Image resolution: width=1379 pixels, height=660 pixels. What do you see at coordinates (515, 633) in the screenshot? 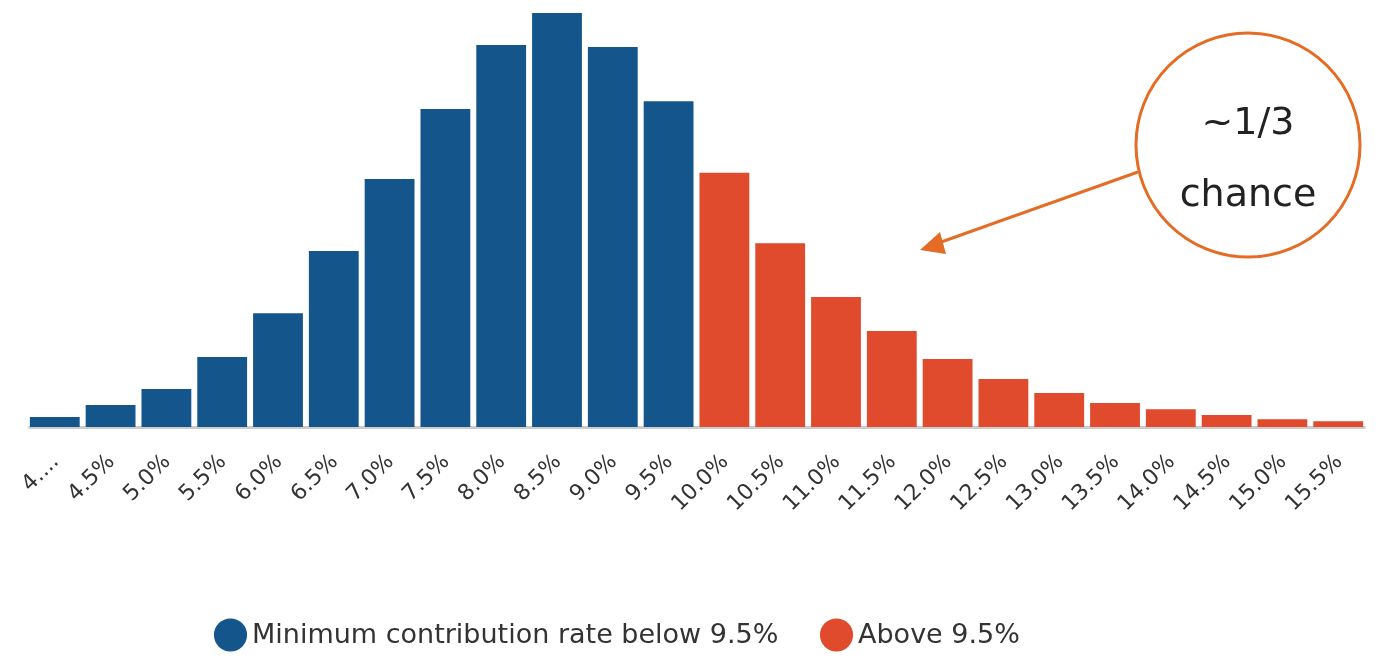
I see `legend-label: Minimum contribution rate below 9.5%` at bounding box center [515, 633].